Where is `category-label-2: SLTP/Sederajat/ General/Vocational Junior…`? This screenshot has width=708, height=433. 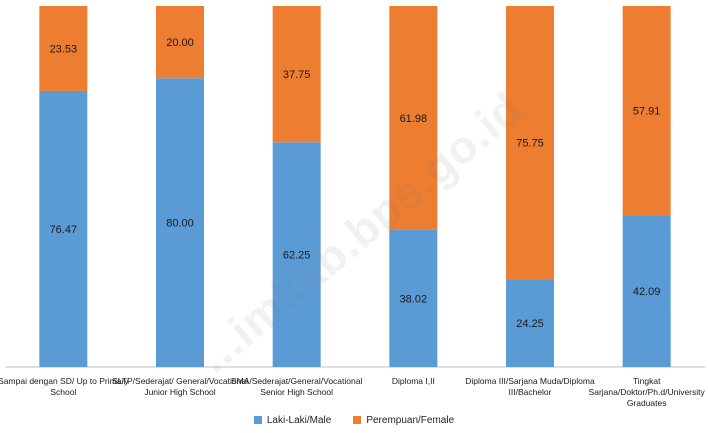
category-label-2: SLTP/Sederajat/ General/Vocational Junior… is located at coordinates (180, 386).